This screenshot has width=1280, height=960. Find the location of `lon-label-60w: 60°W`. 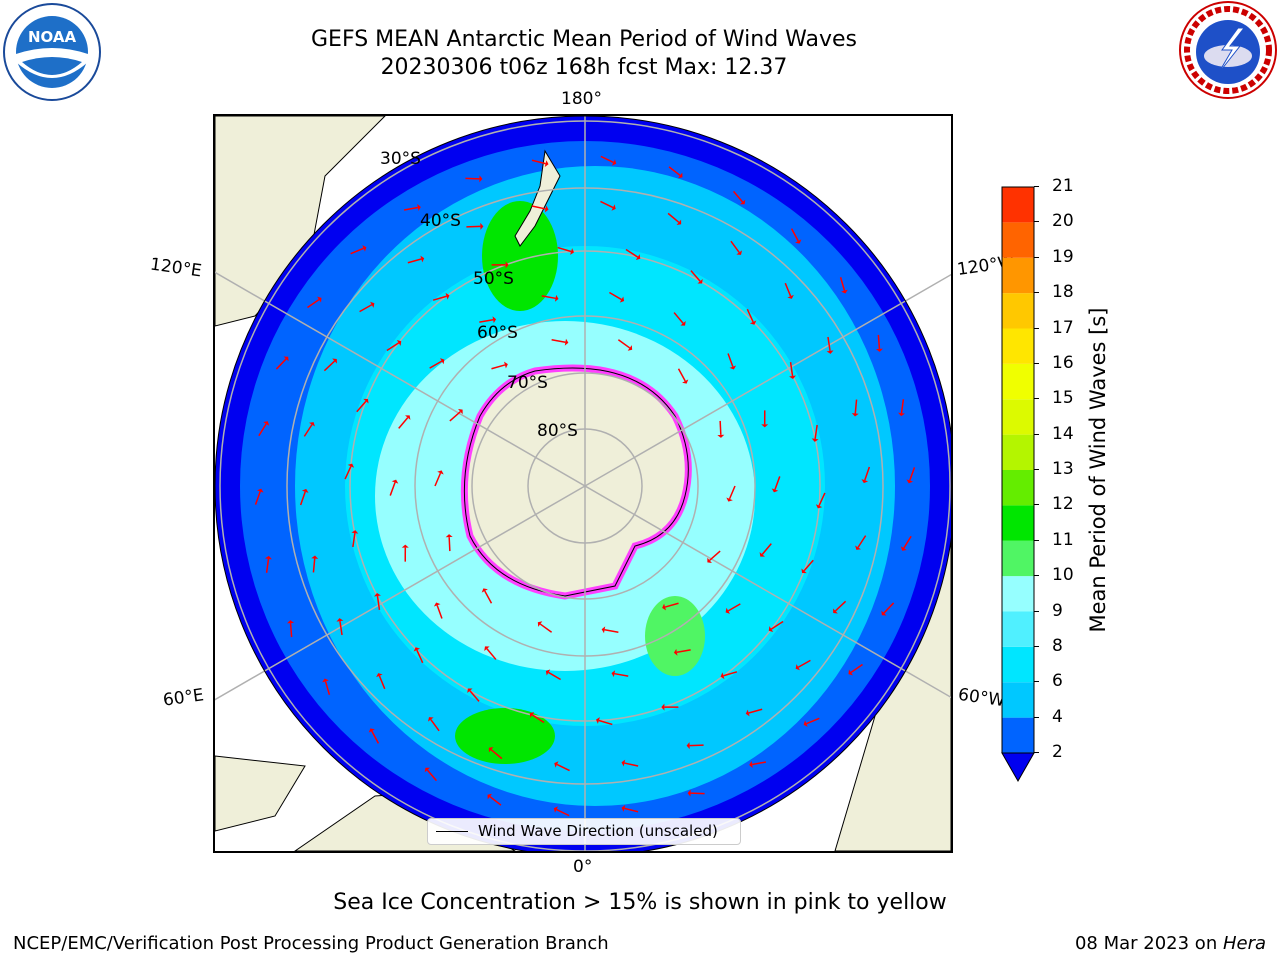

lon-label-60w: 60°W is located at coordinates (981, 698).